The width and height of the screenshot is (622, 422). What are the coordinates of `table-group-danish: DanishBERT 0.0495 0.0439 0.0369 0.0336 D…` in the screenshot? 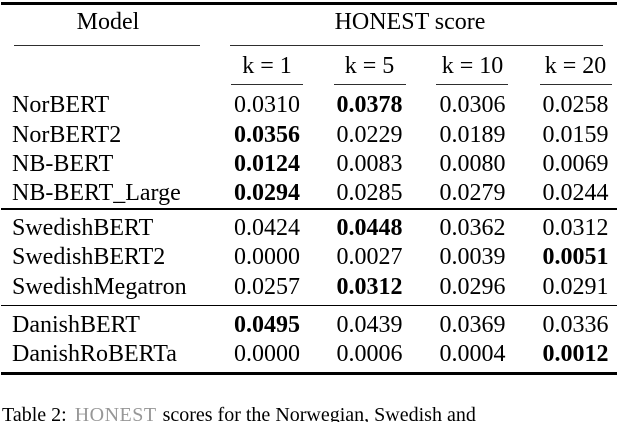 It's located at (311, 340).